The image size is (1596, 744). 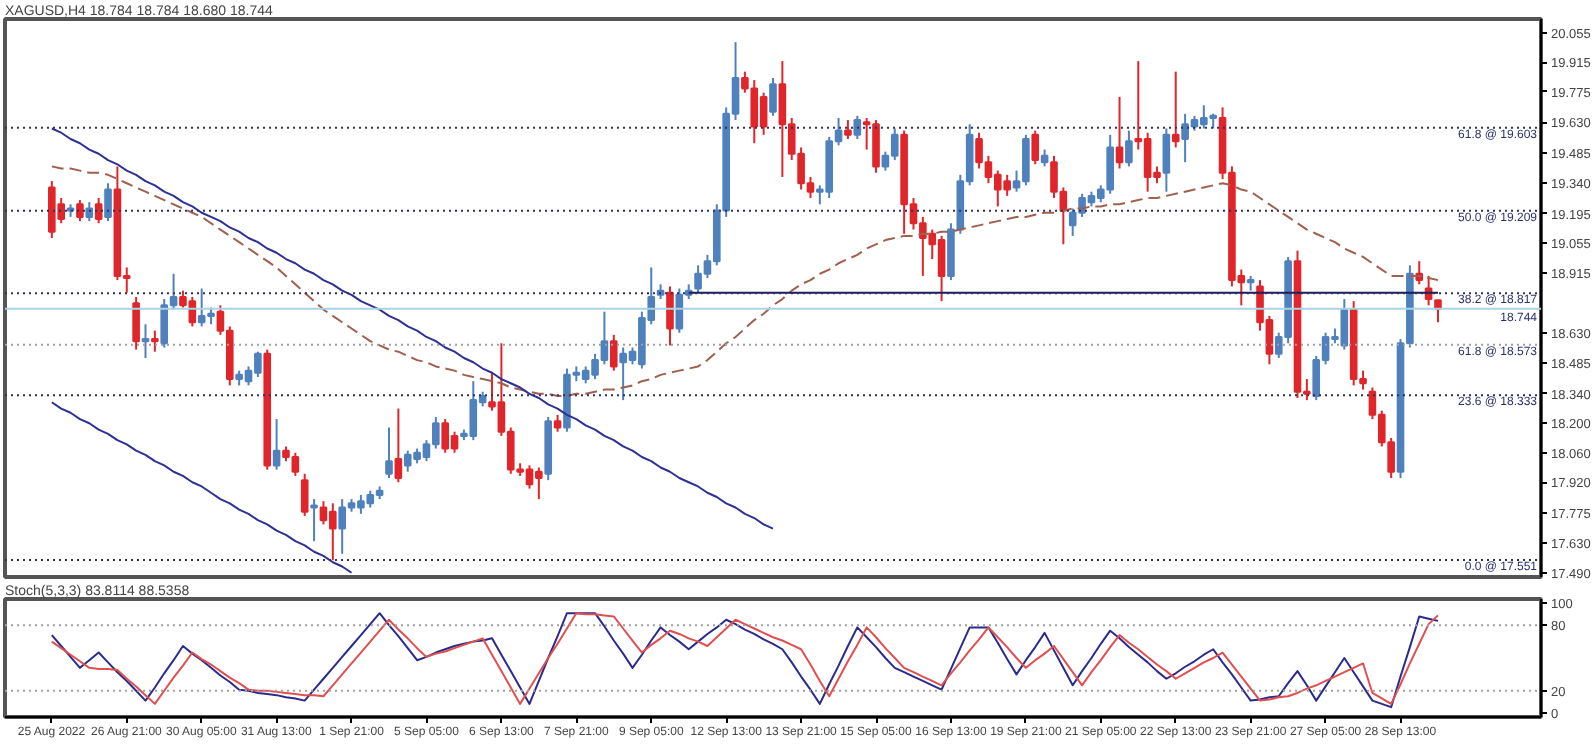 I want to click on line-series, so click(x=201, y=487).